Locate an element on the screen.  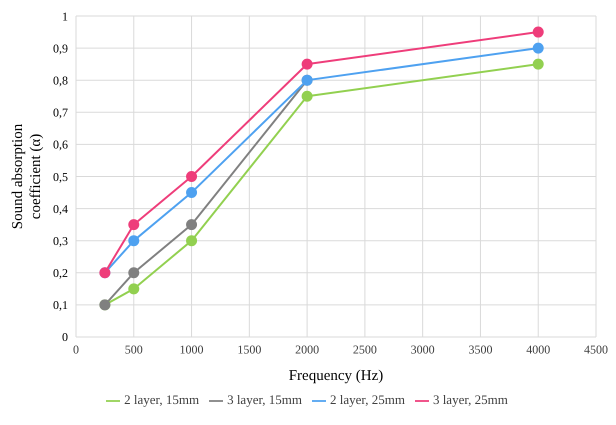
y-tick-label: 0,5 is located at coordinates (60, 177).